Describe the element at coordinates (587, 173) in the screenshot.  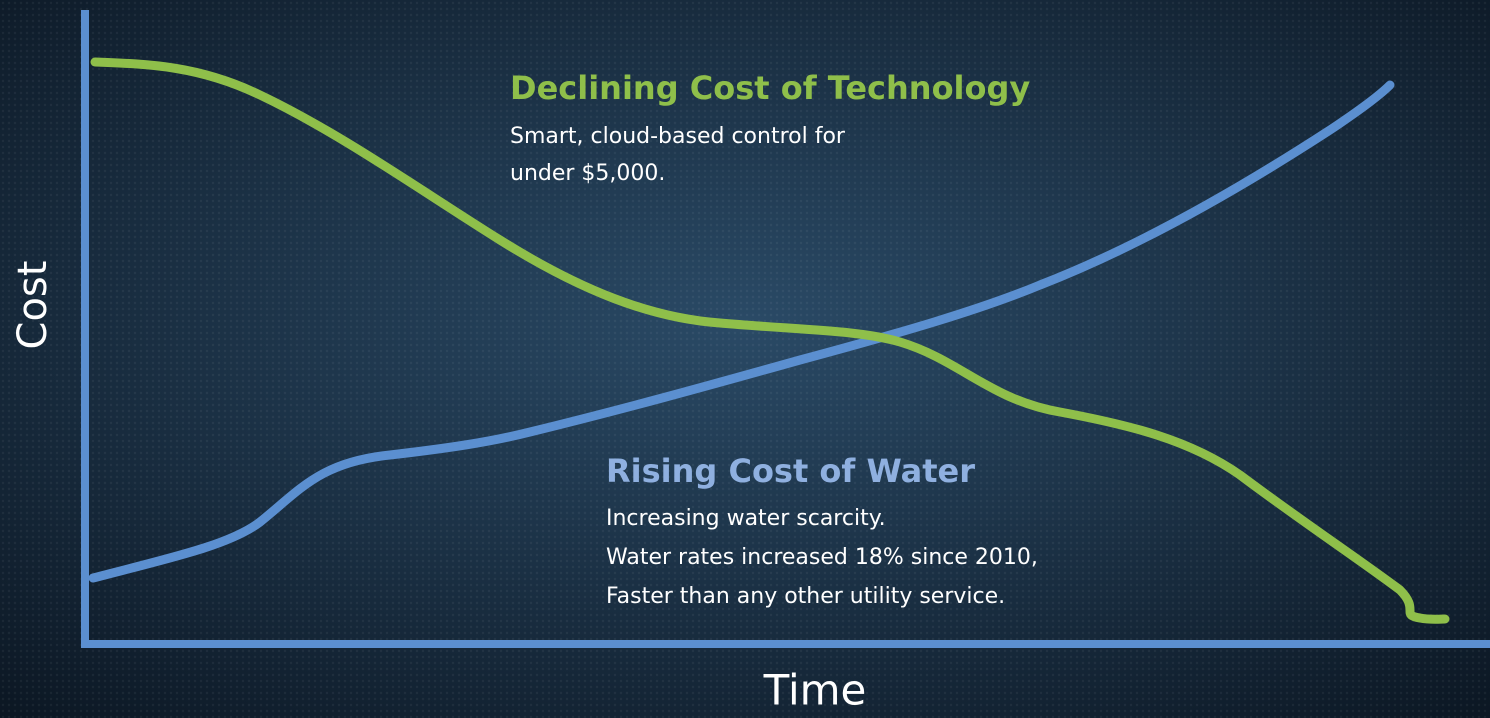
I see `annotation-text: under $5,000.` at that location.